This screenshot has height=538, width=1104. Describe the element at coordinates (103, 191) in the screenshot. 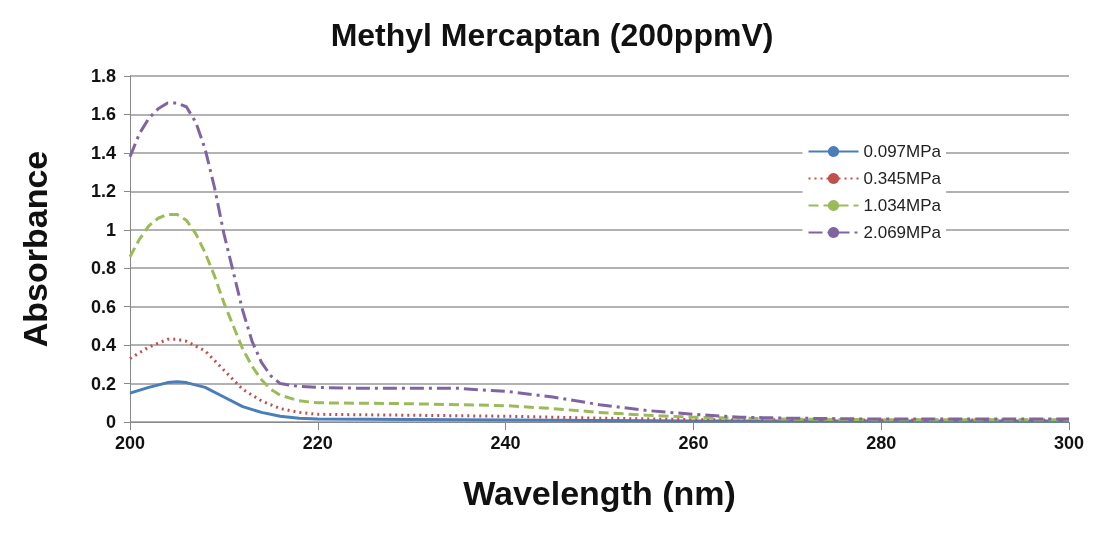

I see `y-tick-label: 1.2` at that location.